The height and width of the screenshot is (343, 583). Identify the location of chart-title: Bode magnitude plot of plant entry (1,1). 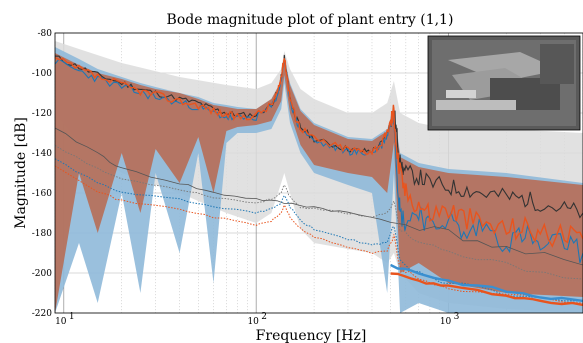
(310, 20).